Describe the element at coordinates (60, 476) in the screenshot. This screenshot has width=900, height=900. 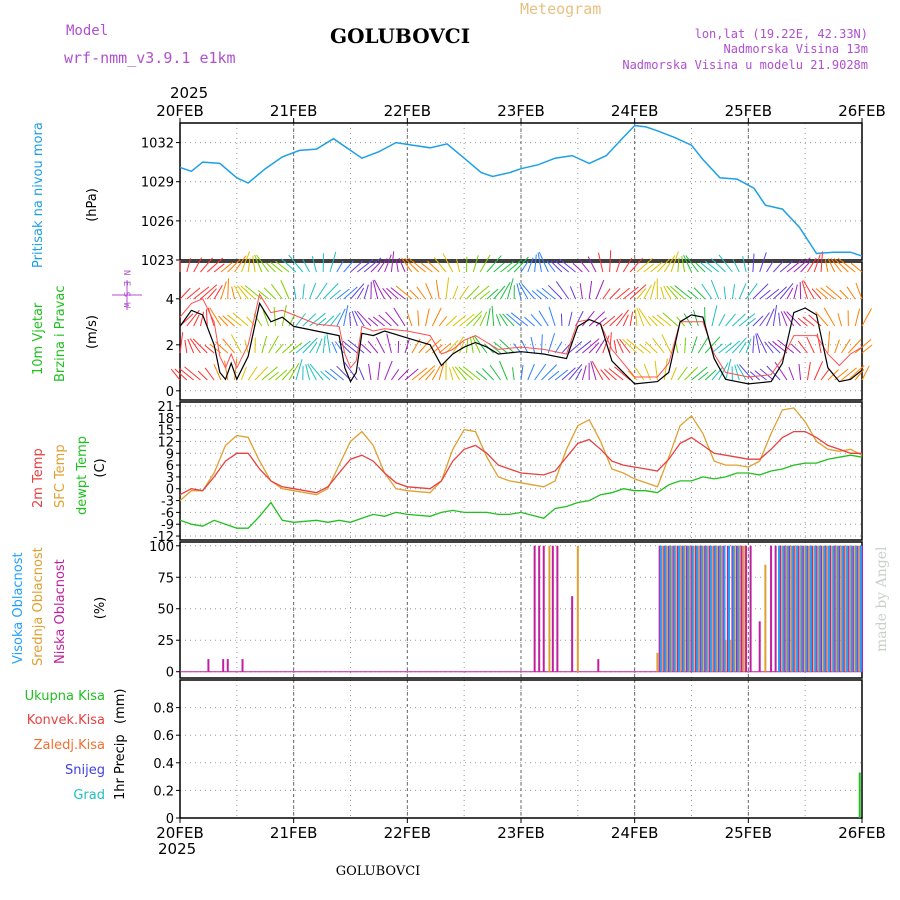
I see `sfc-label: SFC Temp` at that location.